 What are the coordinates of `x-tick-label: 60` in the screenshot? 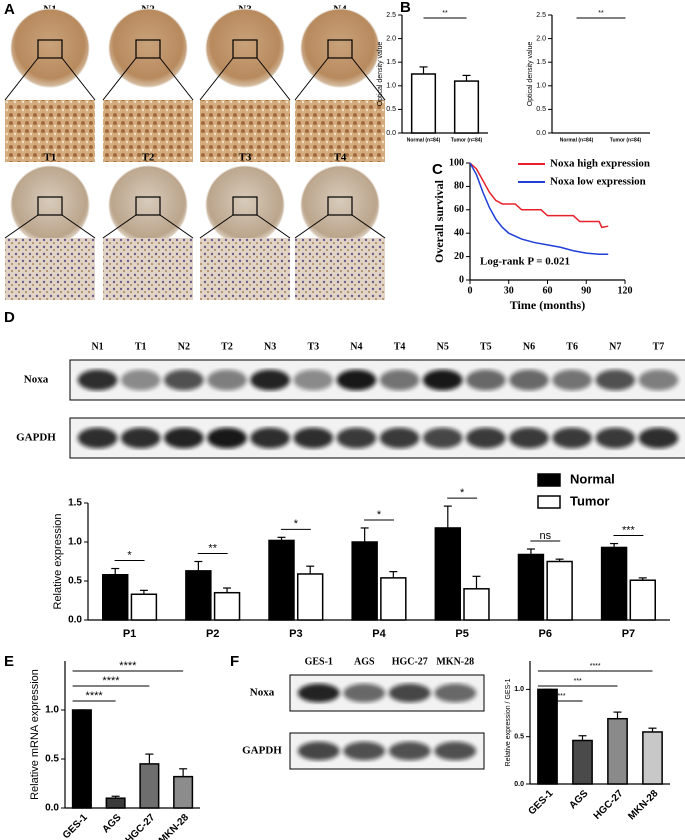 It's located at (548, 290).